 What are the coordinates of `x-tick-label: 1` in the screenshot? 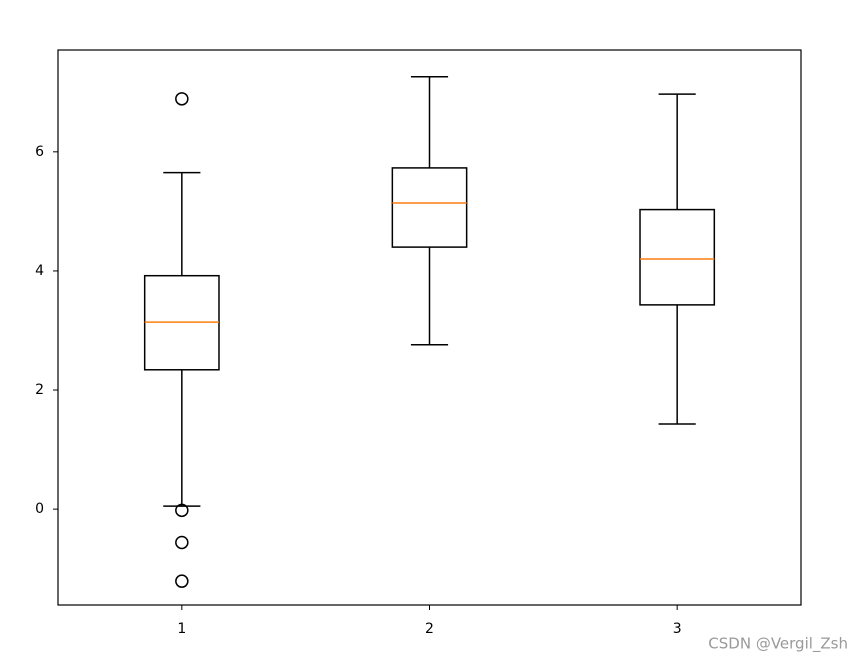 It's located at (181, 629).